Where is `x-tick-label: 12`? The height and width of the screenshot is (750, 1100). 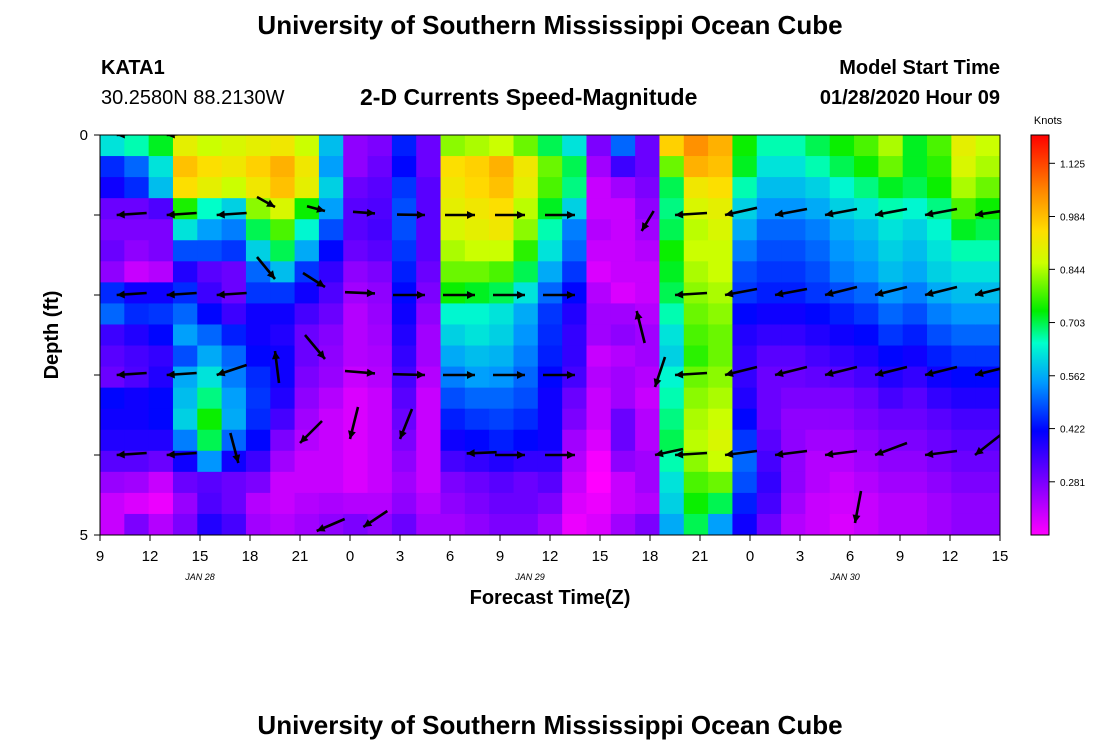
x-tick-label: 12 is located at coordinates (950, 556).